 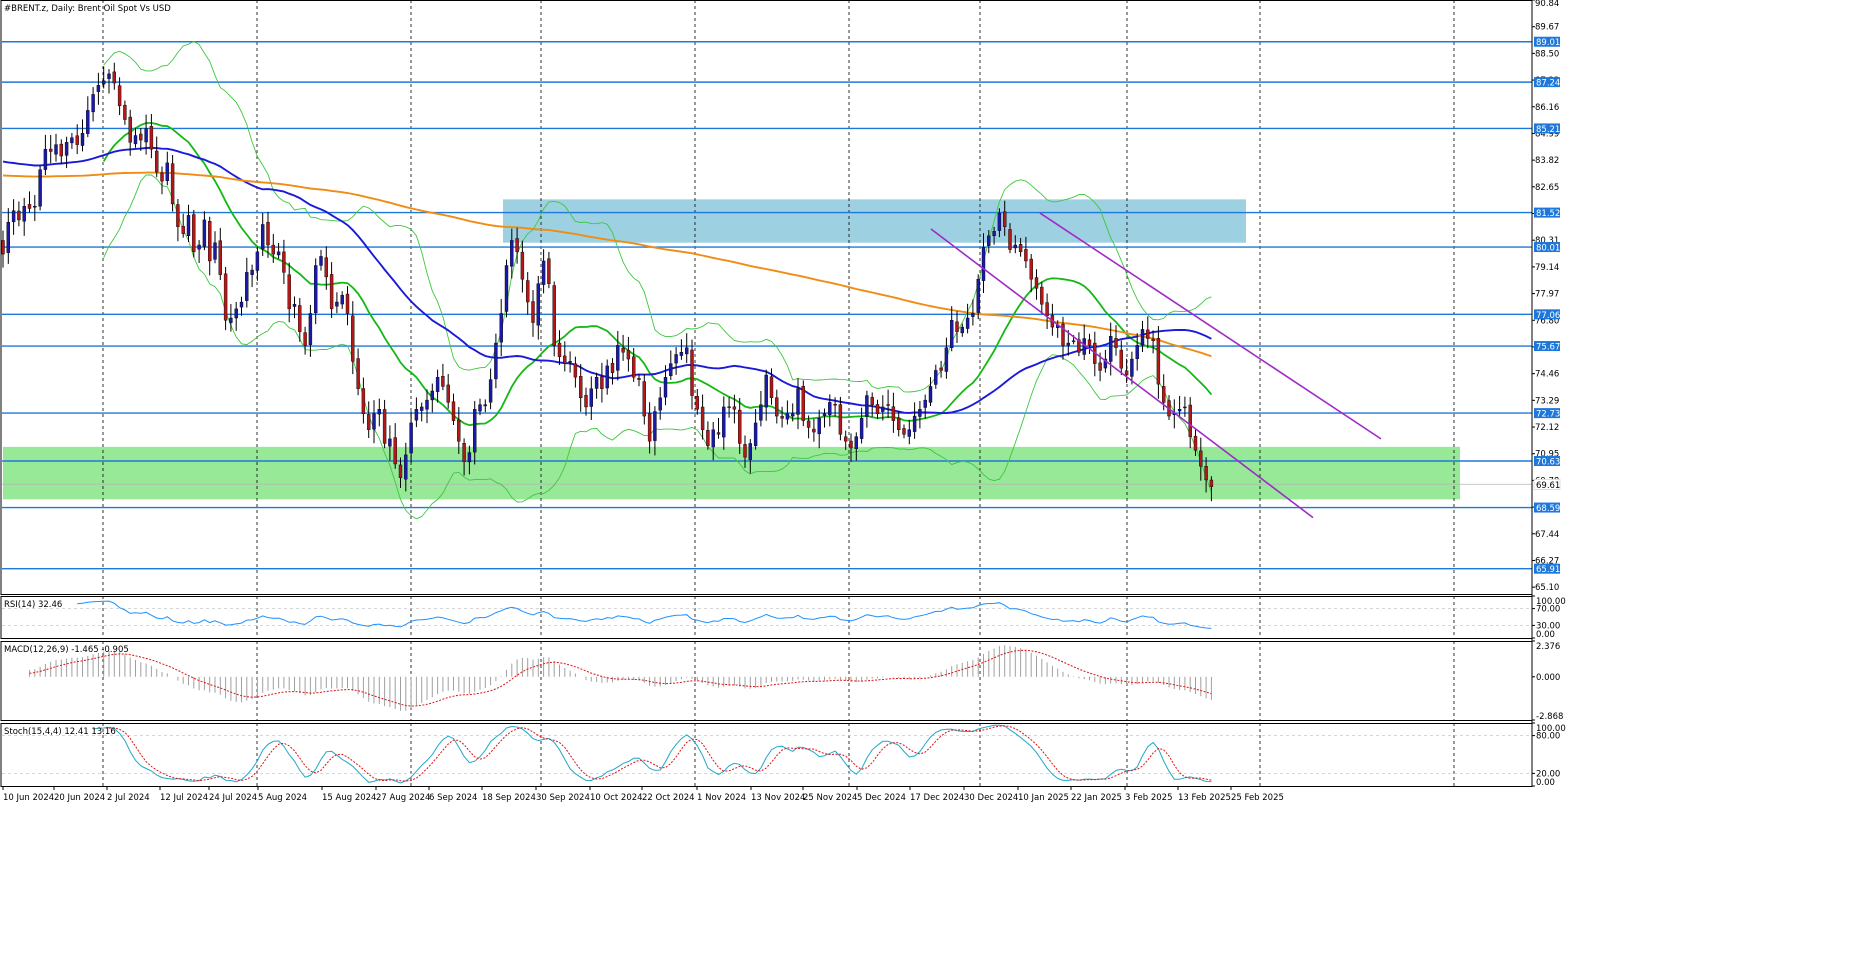 I want to click on trend-channel, so click(x=1156, y=365).